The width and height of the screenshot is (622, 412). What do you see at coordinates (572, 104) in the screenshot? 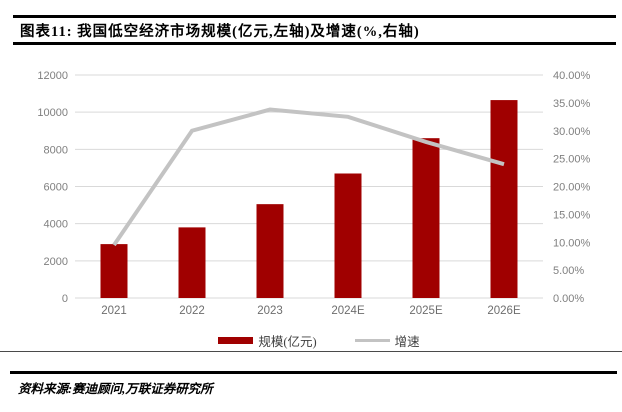
I see `svg-text: 35.00%` at bounding box center [572, 104].